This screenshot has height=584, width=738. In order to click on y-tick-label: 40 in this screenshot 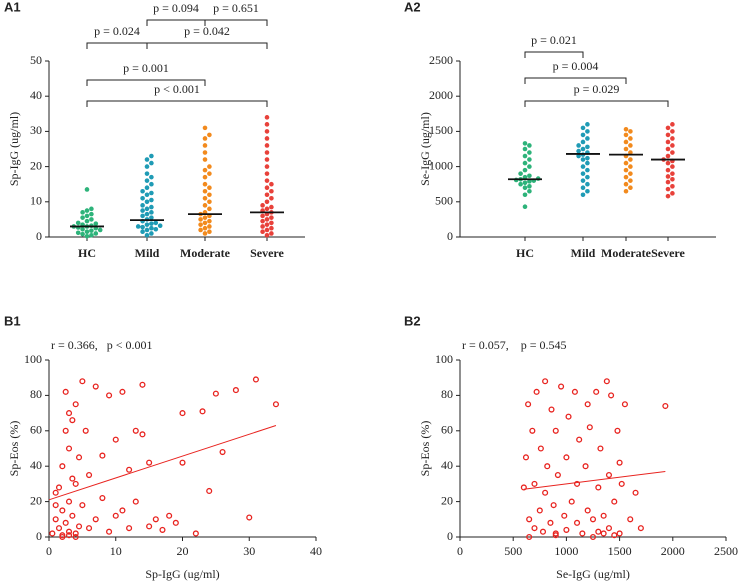, I will do `click(447, 465)`.